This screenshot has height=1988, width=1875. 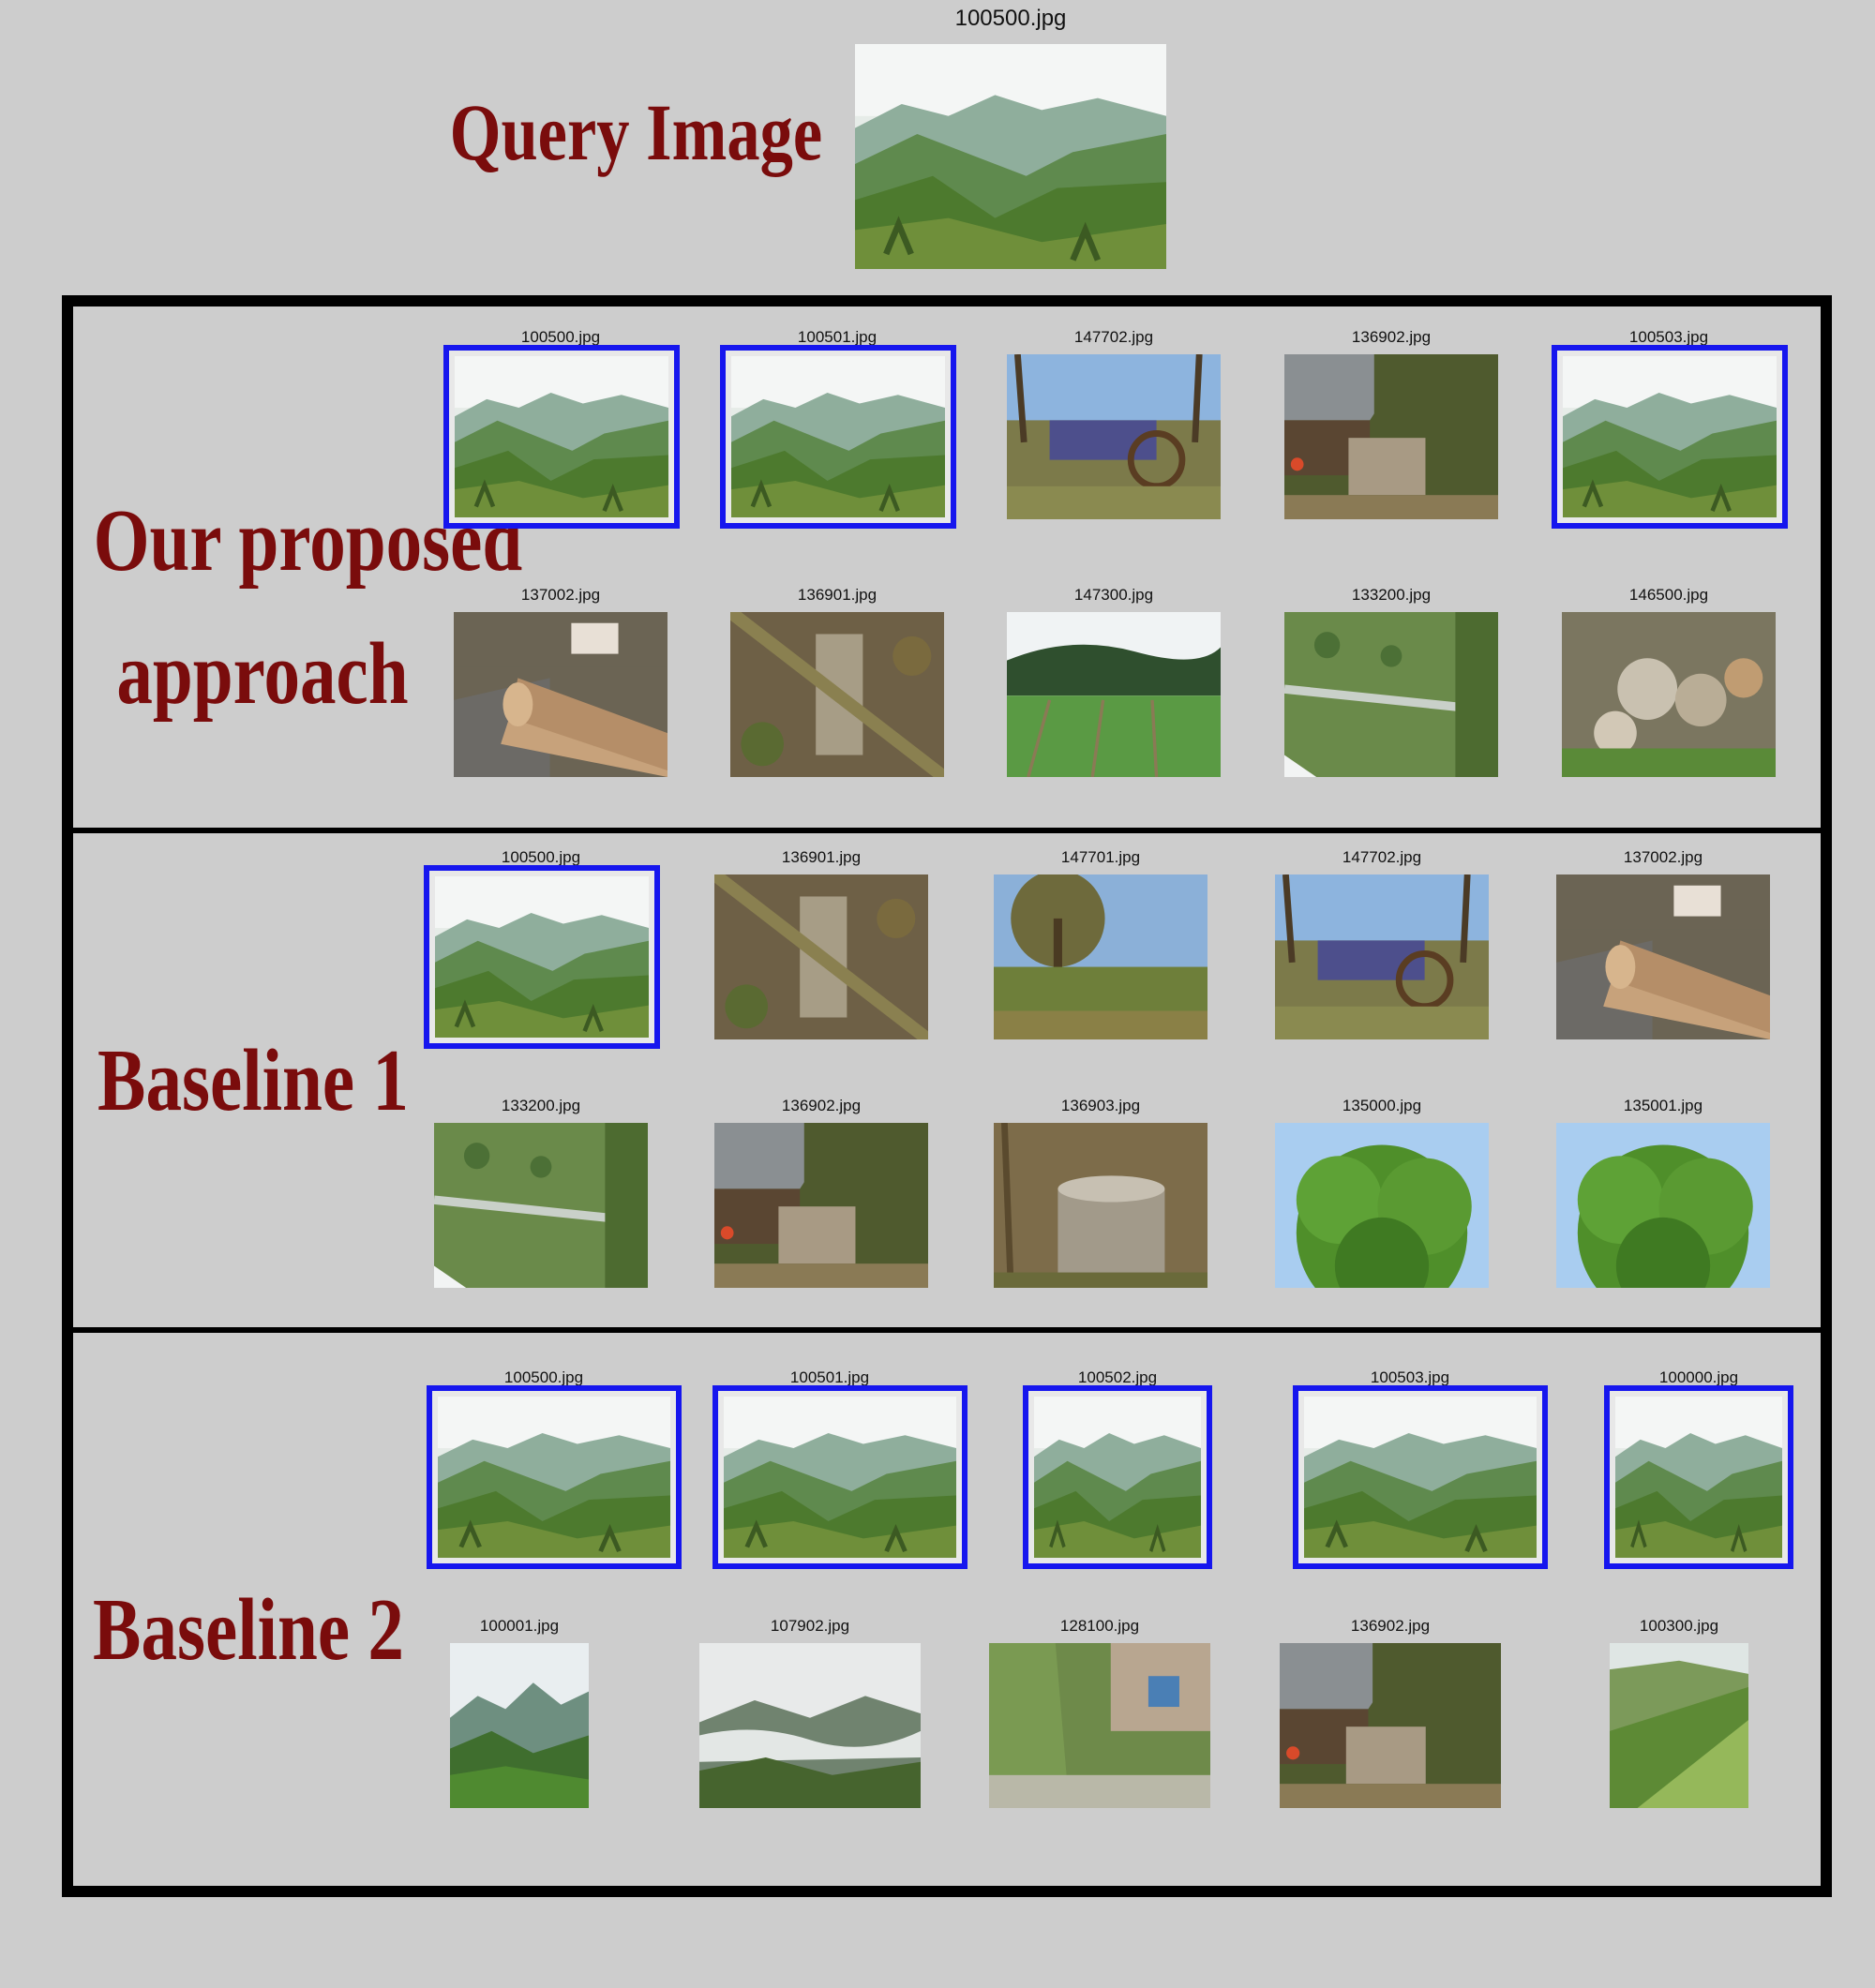 I want to click on result-filename: 146500.jpg, so click(x=1668, y=595).